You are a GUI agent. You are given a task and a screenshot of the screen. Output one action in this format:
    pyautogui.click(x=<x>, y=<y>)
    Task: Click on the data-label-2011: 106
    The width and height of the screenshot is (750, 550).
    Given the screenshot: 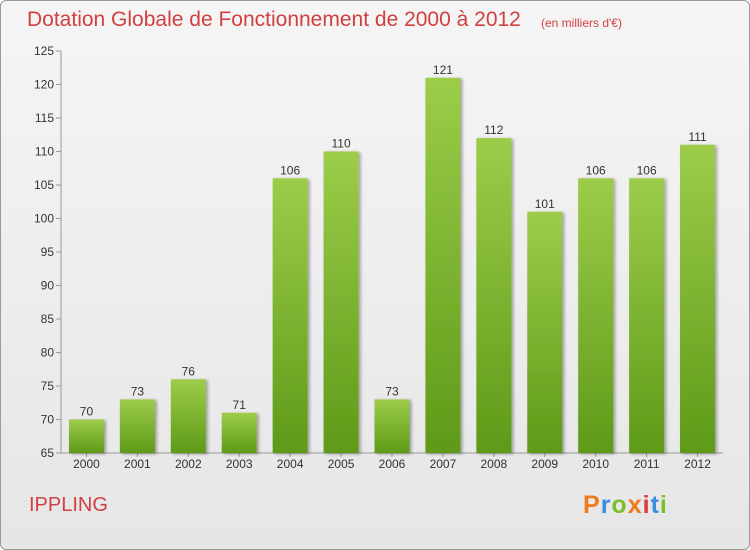 What is the action you would take?
    pyautogui.click(x=647, y=170)
    